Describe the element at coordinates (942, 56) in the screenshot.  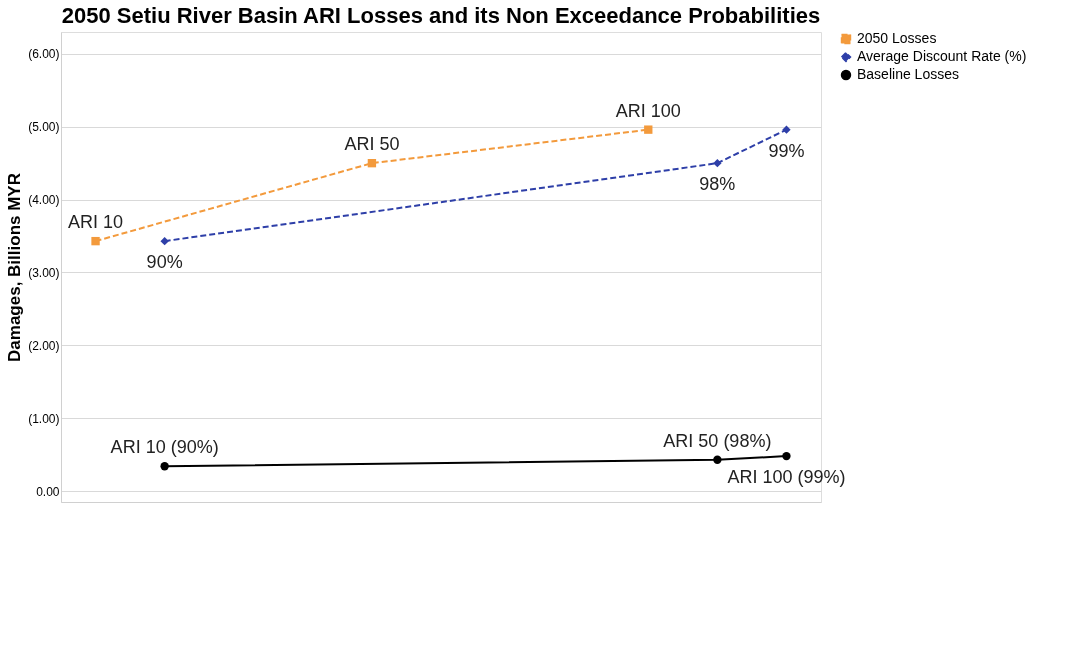
I see `legend-label: Average Discount Rate (%)` at that location.